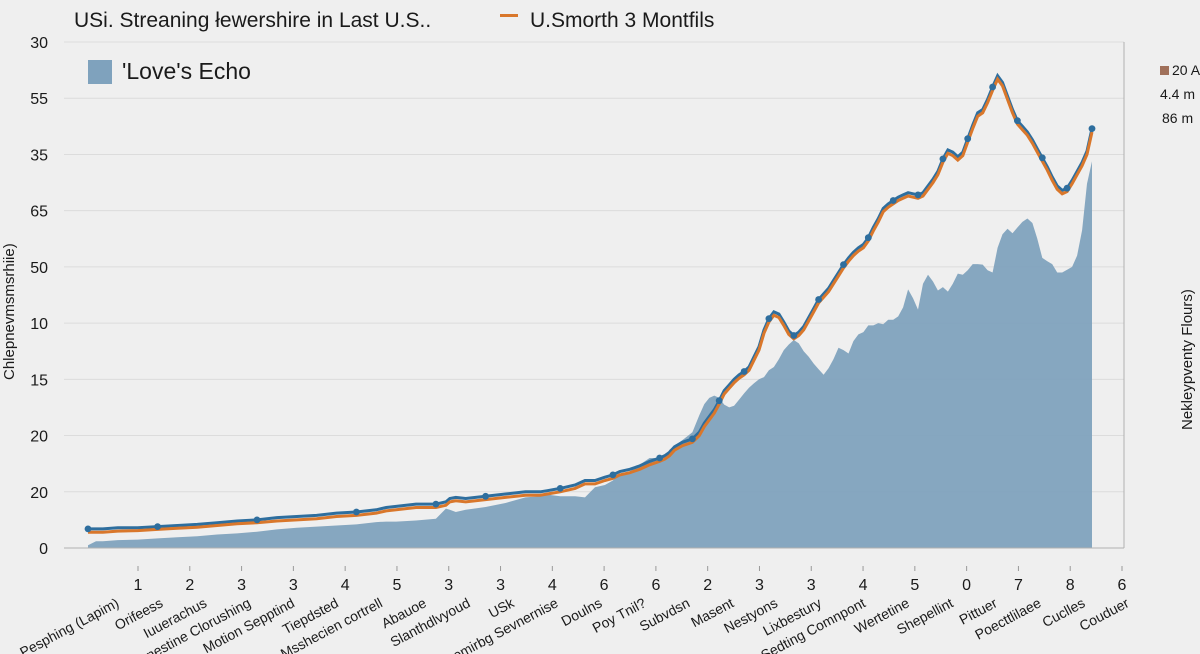 The width and height of the screenshot is (1200, 654). What do you see at coordinates (1177, 118) in the screenshot?
I see `side-label-3: 86 m` at bounding box center [1177, 118].